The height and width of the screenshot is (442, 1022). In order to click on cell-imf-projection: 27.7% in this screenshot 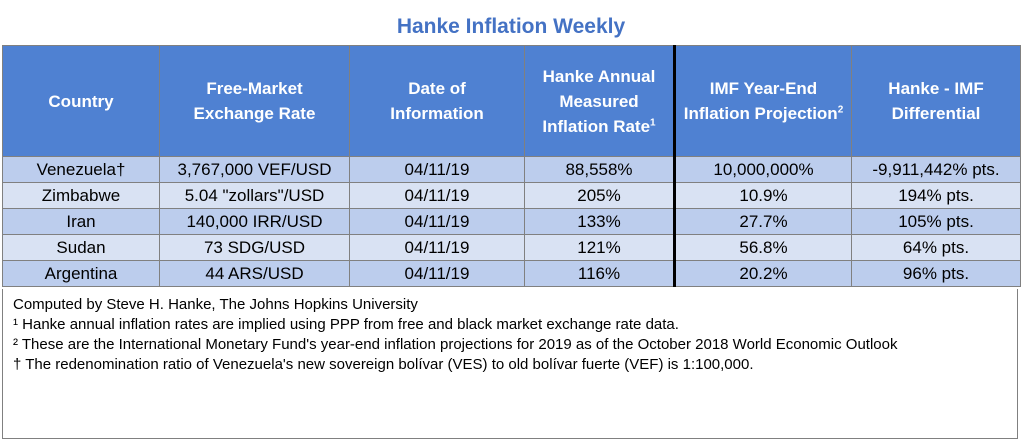, I will do `click(762, 221)`.